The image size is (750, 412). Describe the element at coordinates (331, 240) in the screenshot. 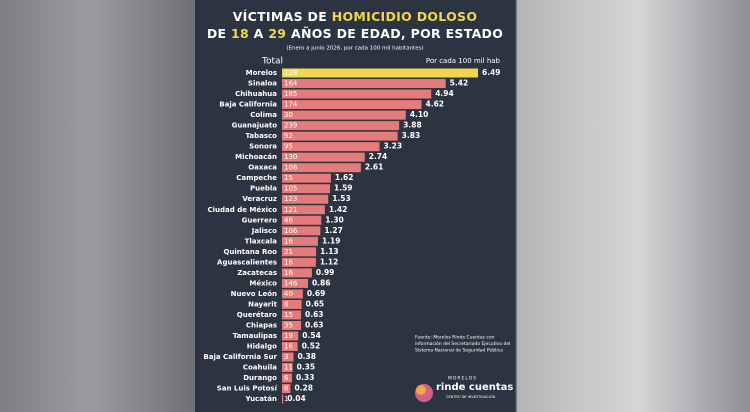

I see `value-label: 1.19` at that location.